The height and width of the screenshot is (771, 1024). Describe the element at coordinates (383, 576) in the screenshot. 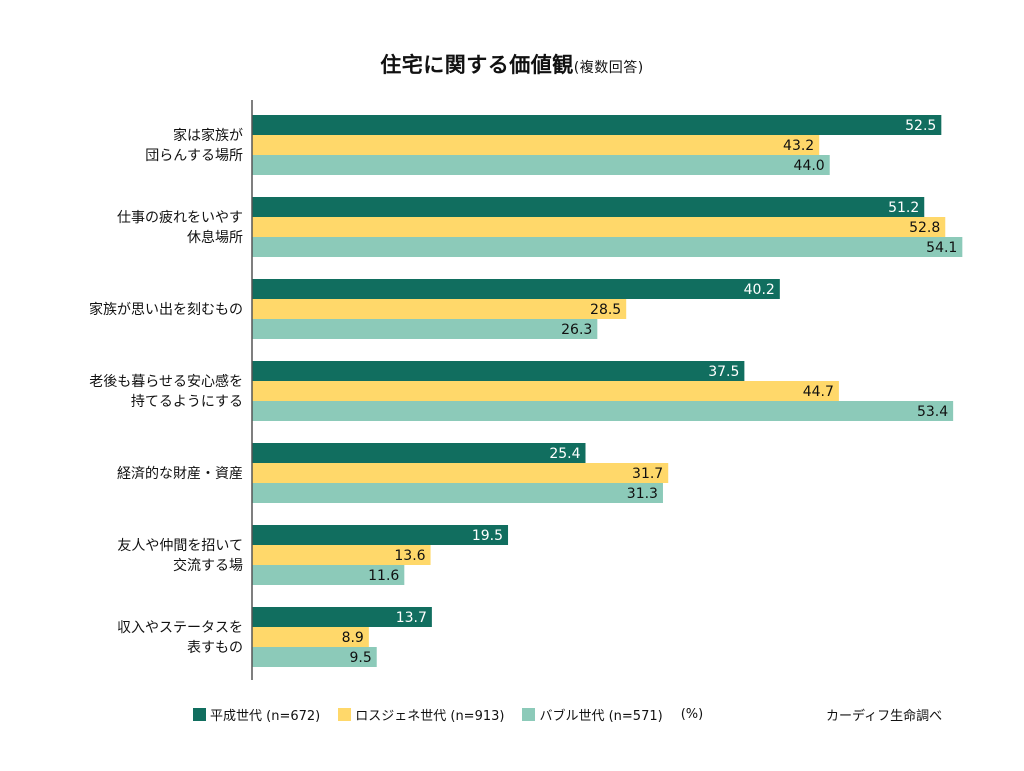

I see `value-label-bubble: 11.6` at that location.